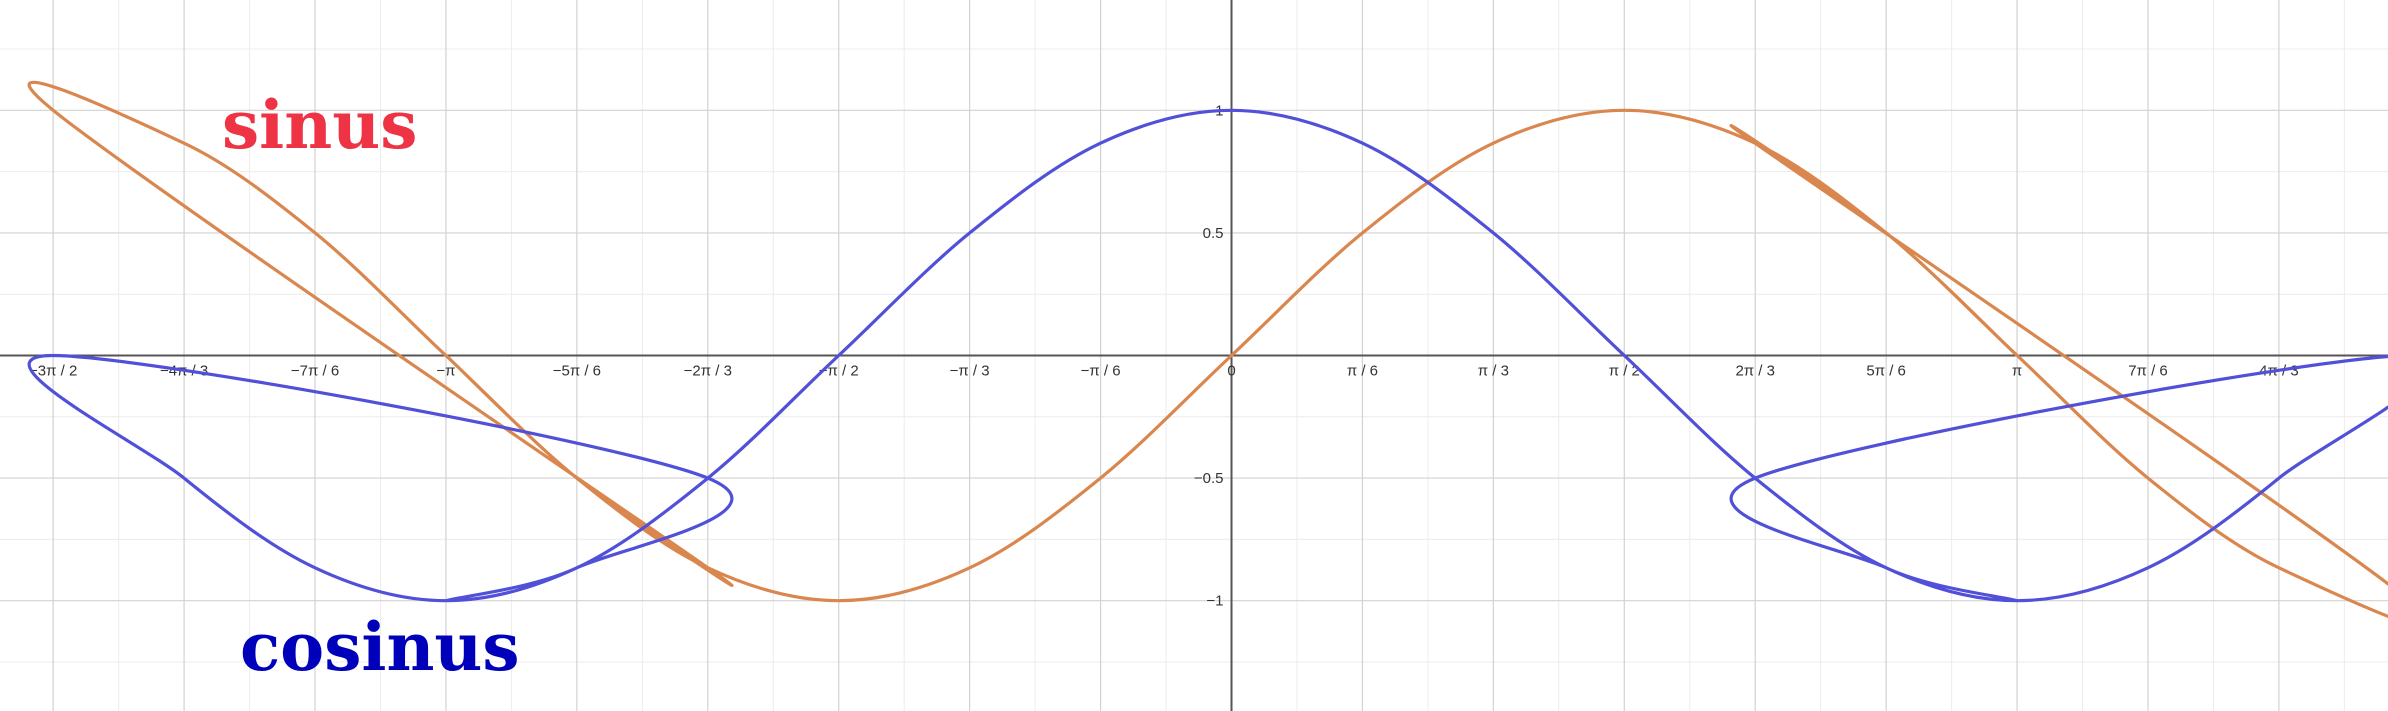 The width and height of the screenshot is (2388, 711). What do you see at coordinates (2017, 371) in the screenshot?
I see `x-tick-label: π` at bounding box center [2017, 371].